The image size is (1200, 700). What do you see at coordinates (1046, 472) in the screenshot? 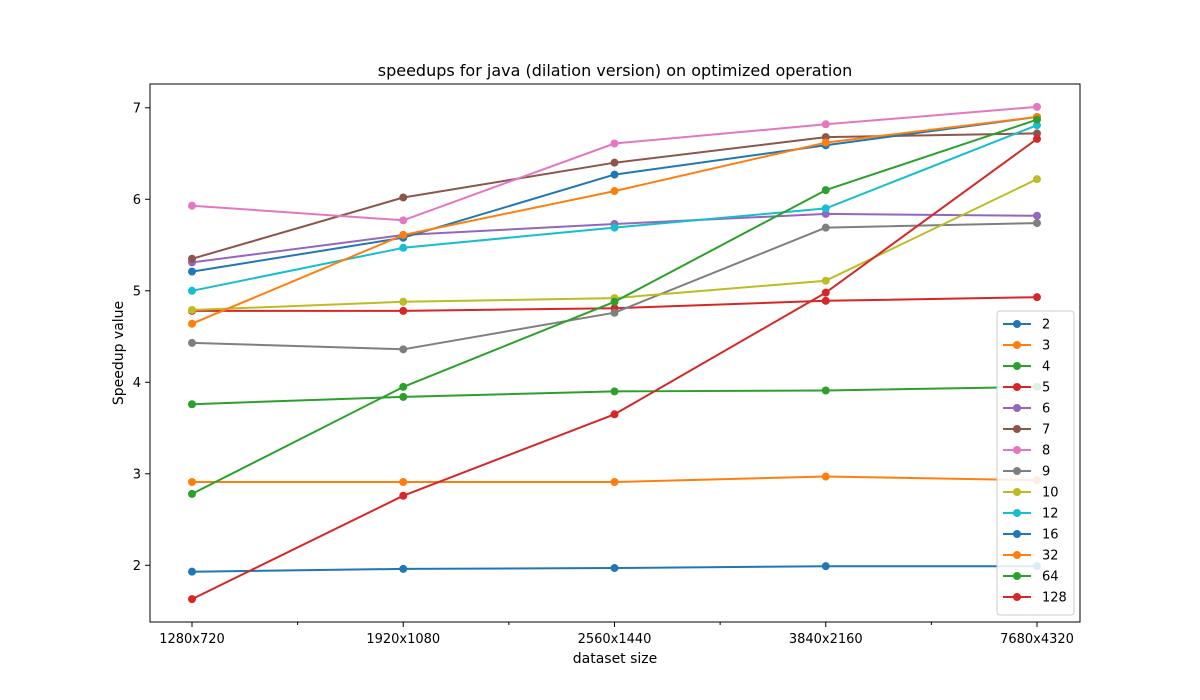
I see `legend-label: 9` at bounding box center [1046, 472].